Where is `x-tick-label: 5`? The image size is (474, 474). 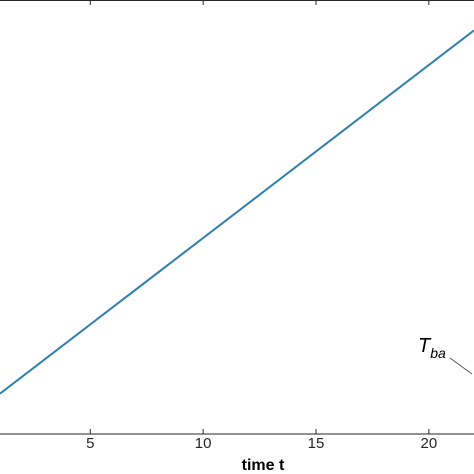 x-tick-label: 5 is located at coordinates (90, 443).